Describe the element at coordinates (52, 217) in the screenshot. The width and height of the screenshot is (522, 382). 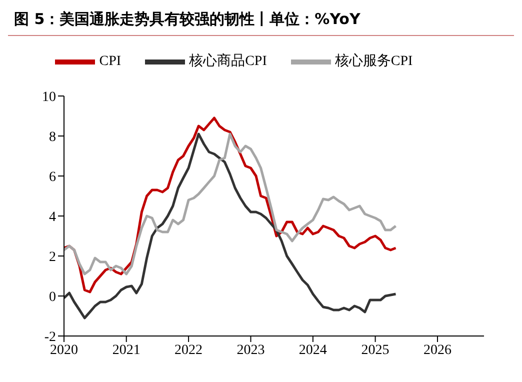
I see `y-tick-label: 4` at that location.